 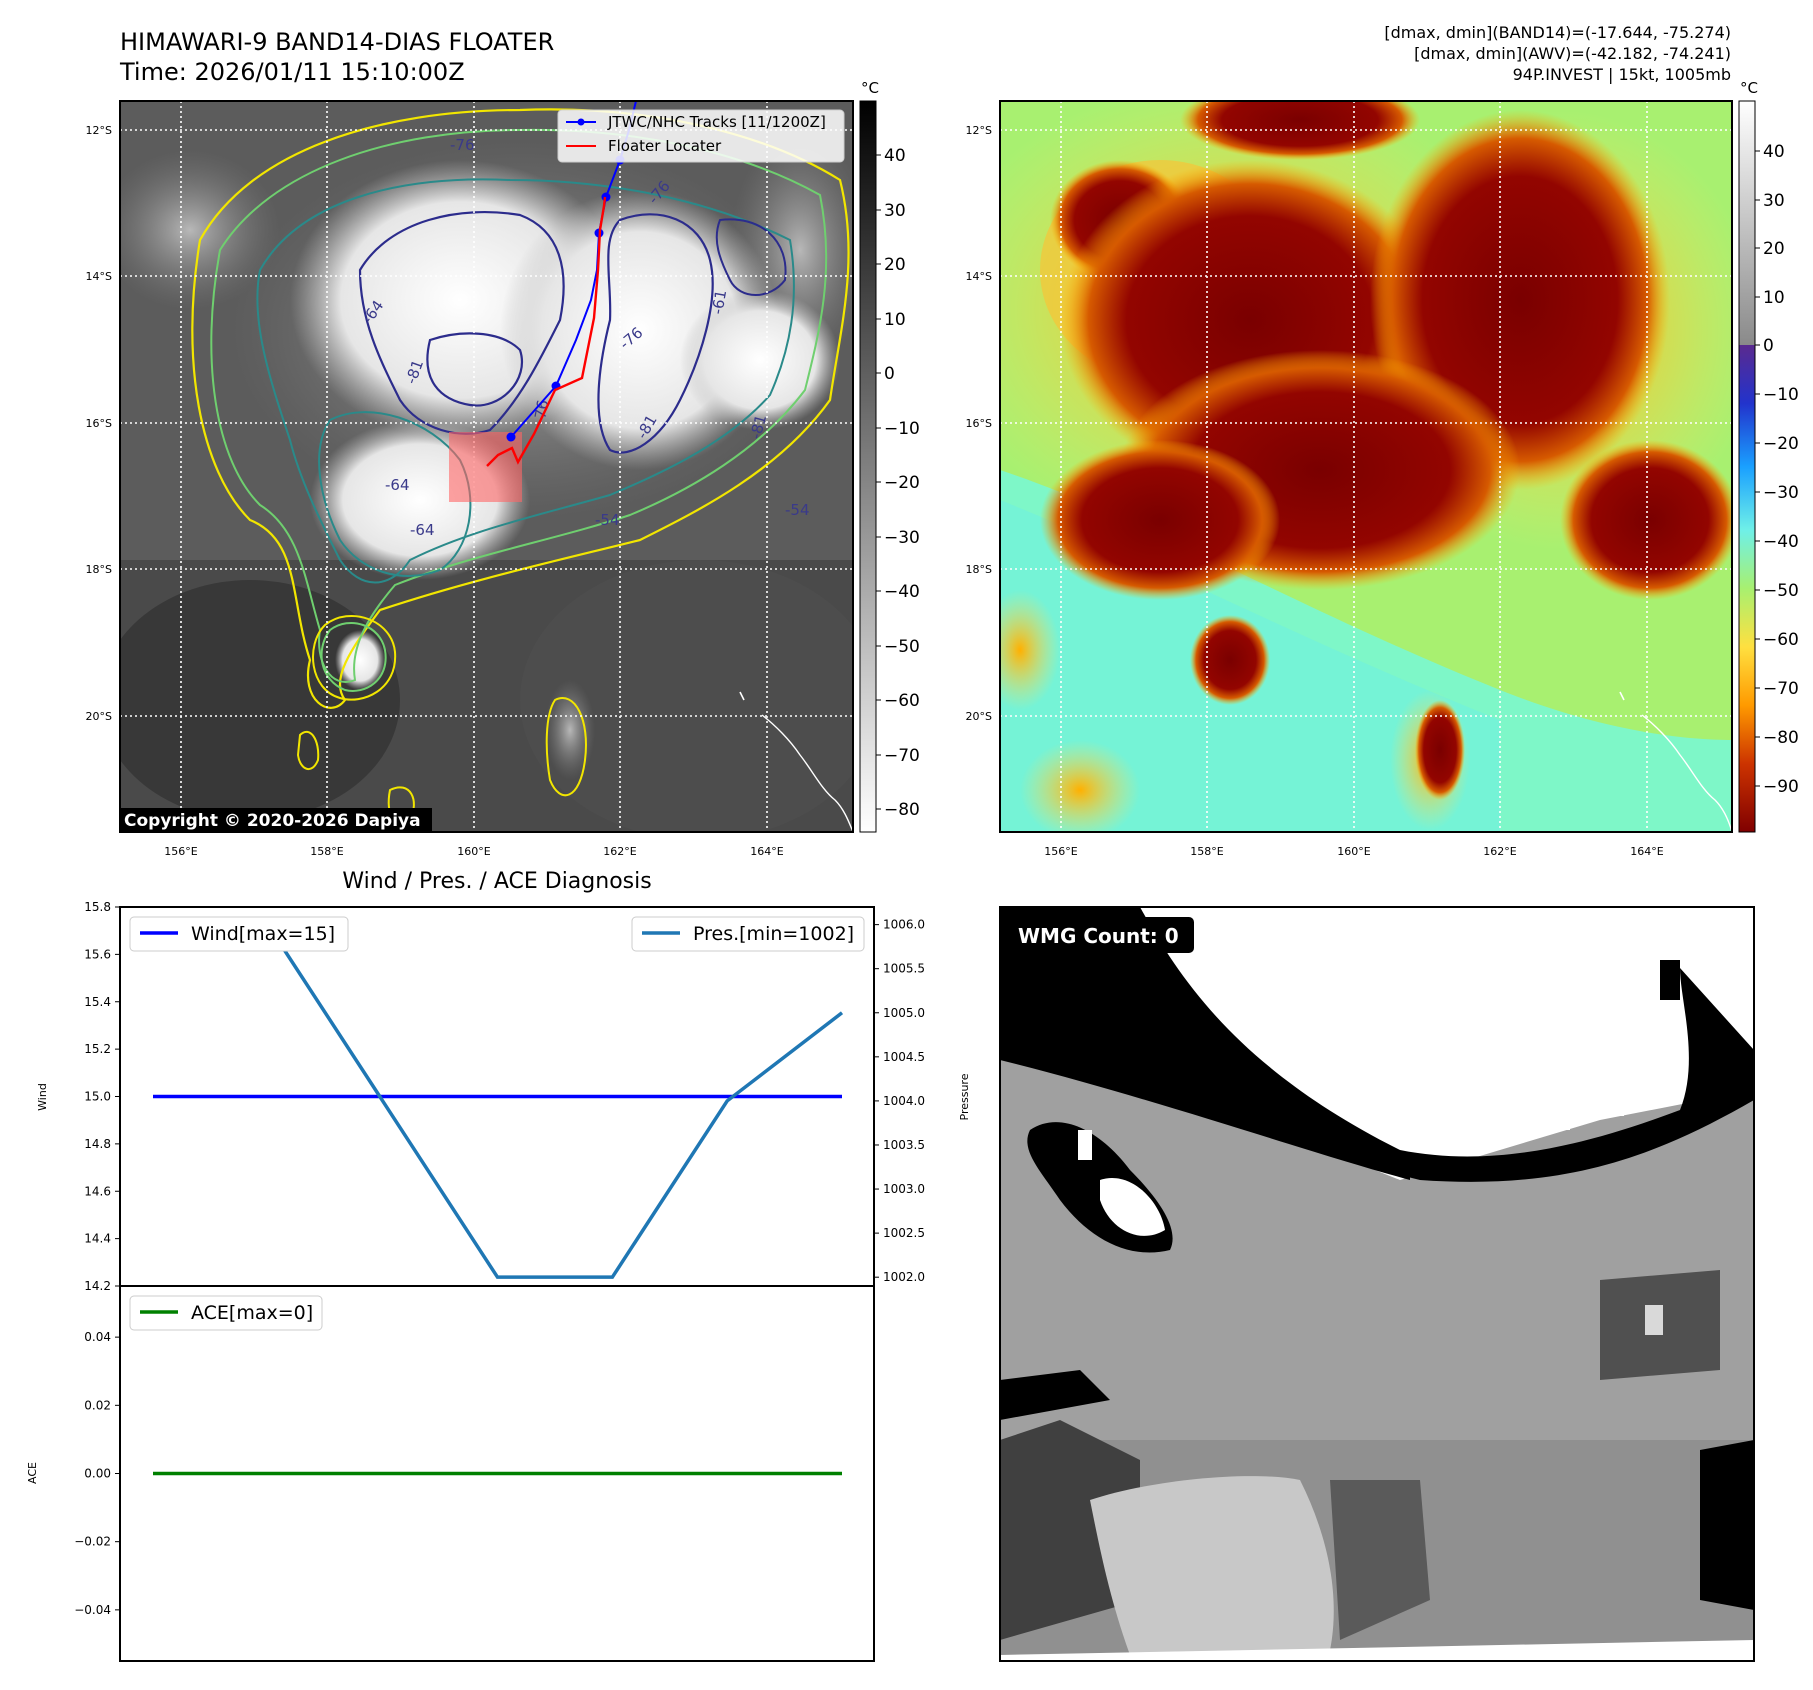 What do you see at coordinates (904, 1057) in the screenshot?
I see `tick-label: 1004.5` at bounding box center [904, 1057].